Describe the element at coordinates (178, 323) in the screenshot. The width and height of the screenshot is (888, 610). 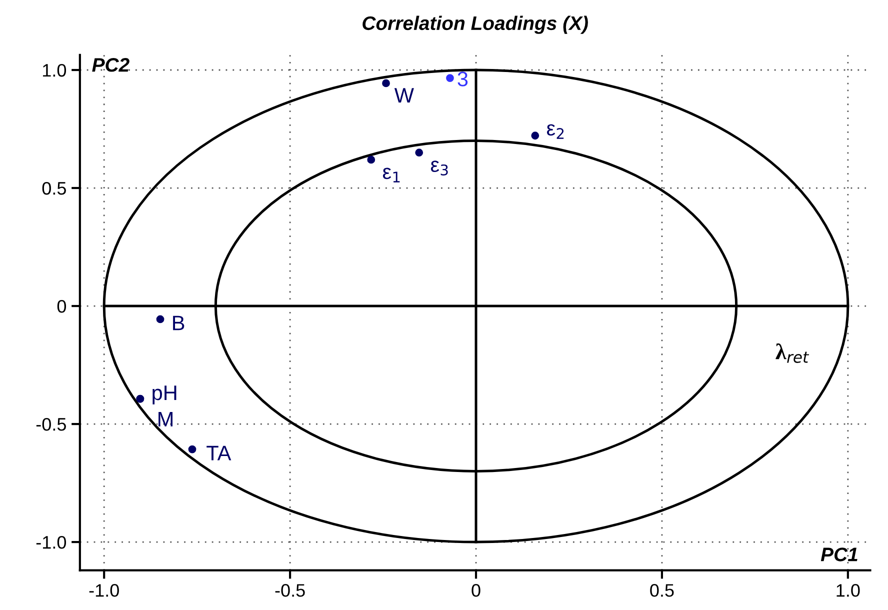
I see `series-label: B` at that location.